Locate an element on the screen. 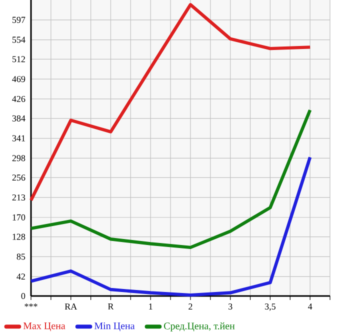 The width and height of the screenshot is (345, 335). y-tick-label: 512 is located at coordinates (18, 59).